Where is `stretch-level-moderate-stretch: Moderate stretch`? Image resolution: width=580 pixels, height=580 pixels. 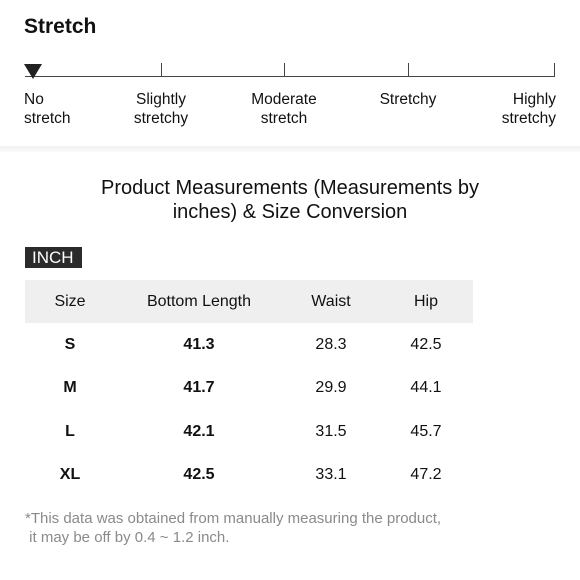
stretch-level-moderate-stretch: Moderate stretch is located at coordinates (284, 109).